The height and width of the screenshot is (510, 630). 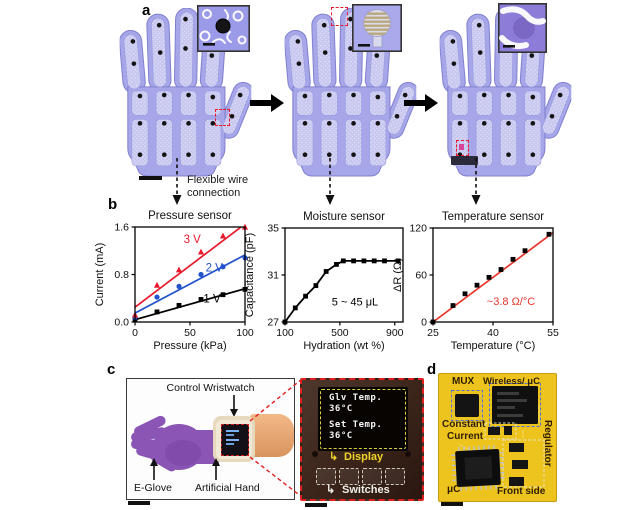 I want to click on pcb-components, so click(x=497, y=437).